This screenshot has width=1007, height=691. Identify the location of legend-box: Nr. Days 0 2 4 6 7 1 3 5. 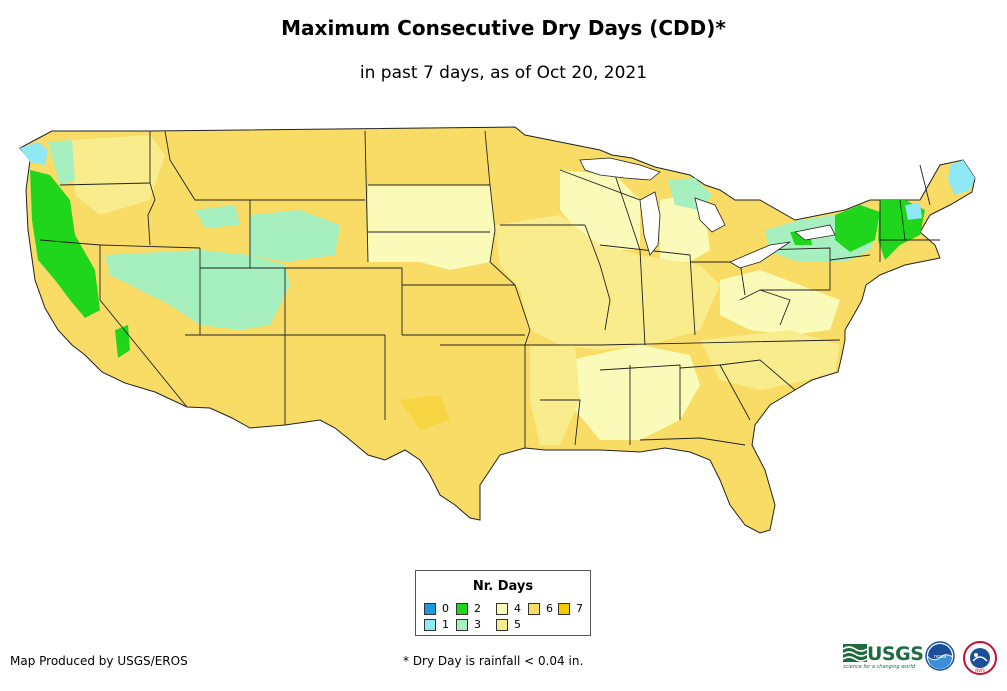
(503, 603).